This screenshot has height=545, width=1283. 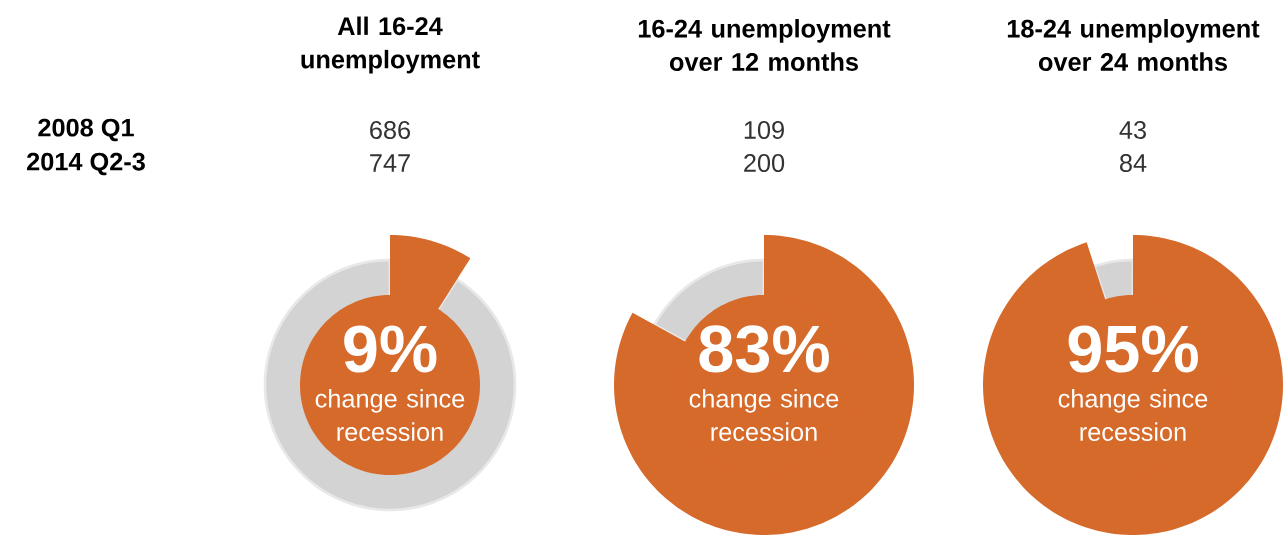 What do you see at coordinates (1132, 130) in the screenshot?
I see `text: 43` at bounding box center [1132, 130].